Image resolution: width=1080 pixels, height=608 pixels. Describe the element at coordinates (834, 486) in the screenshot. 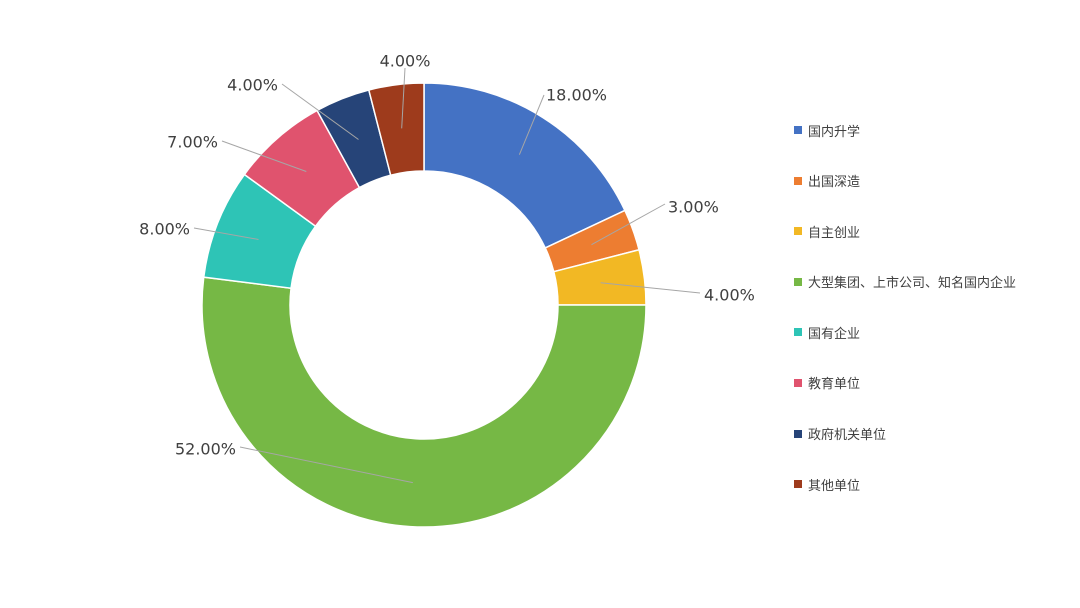

I see `legend-label: 其他单位` at that location.